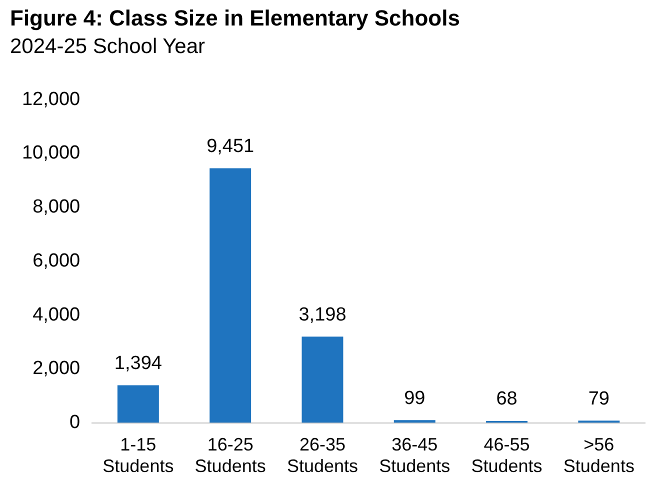 This screenshot has width=657, height=494. I want to click on y-tick-label: 10,000, so click(51, 153).